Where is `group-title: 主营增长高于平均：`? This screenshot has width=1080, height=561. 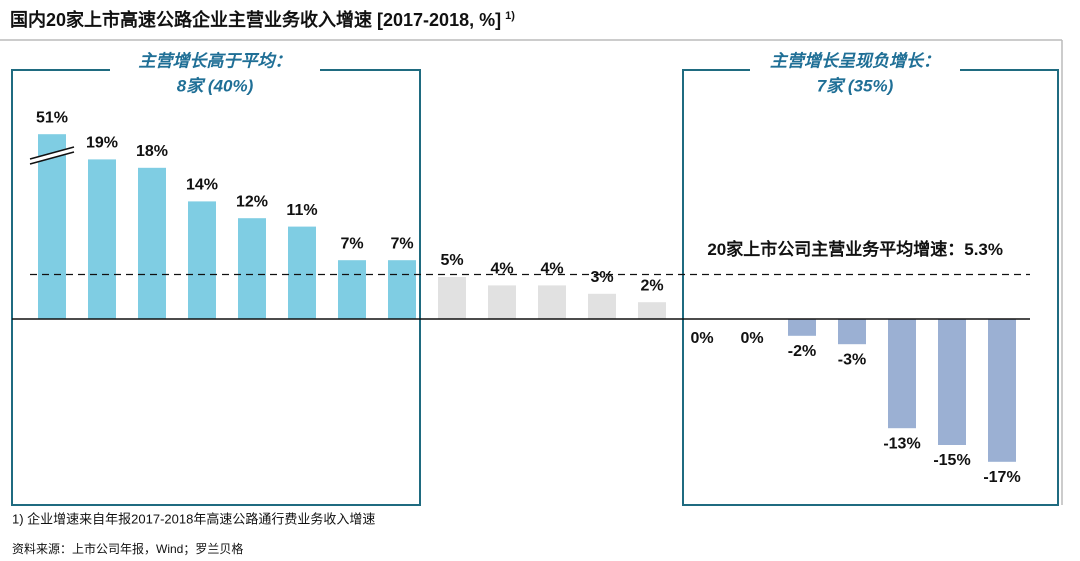
group-title: 主营增长高于平均： is located at coordinates (215, 60).